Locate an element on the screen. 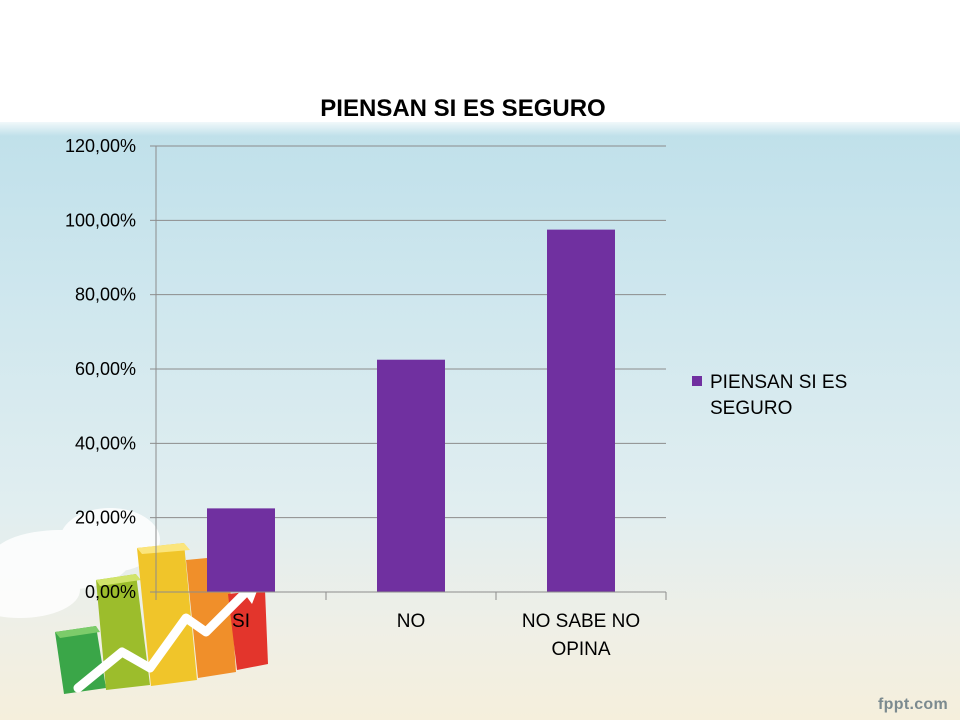 This screenshot has height=720, width=960. legend: PIENSAN SI ES SEGURO is located at coordinates (769, 395).